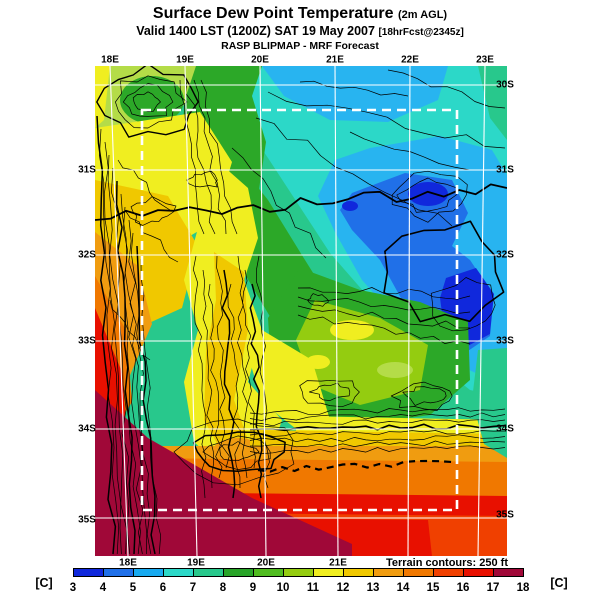 This screenshot has height=600, width=600. Describe the element at coordinates (196, 563) in the screenshot. I see `lon-label-bottom: 19E` at that location.